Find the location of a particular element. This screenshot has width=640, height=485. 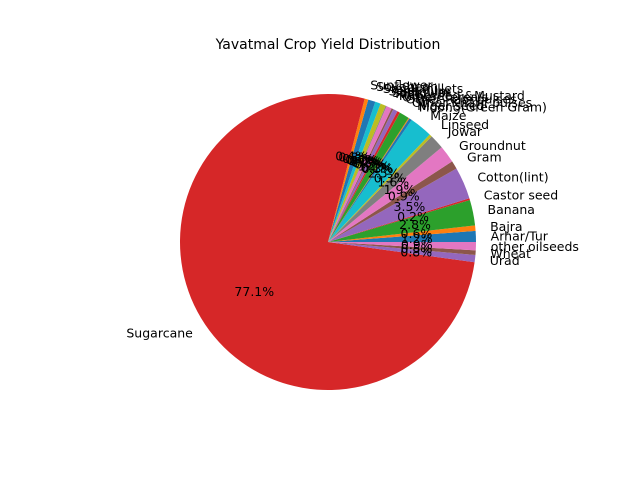

pie-slice-maize is located at coordinates (379, 180).